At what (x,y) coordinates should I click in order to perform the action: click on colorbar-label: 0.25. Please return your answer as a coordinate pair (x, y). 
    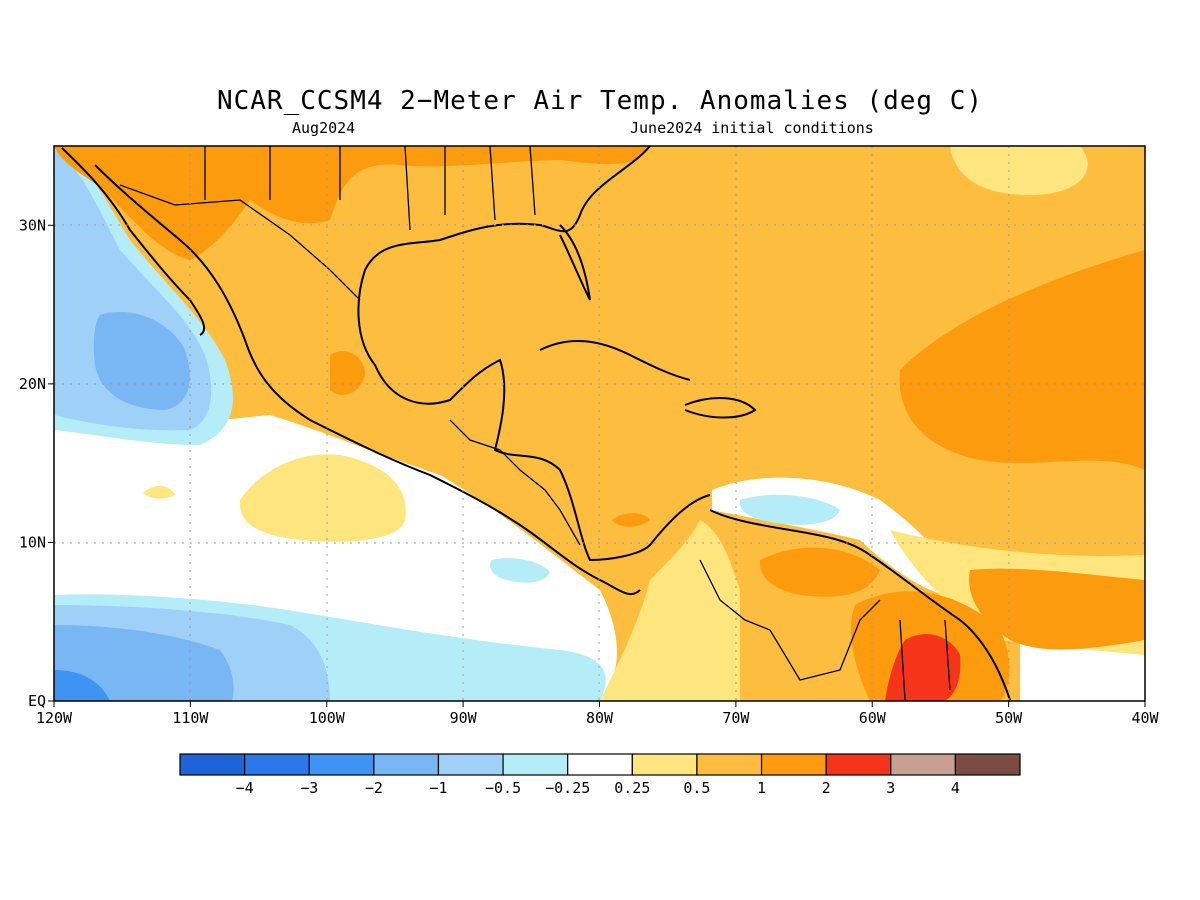
    Looking at the image, I should click on (632, 788).